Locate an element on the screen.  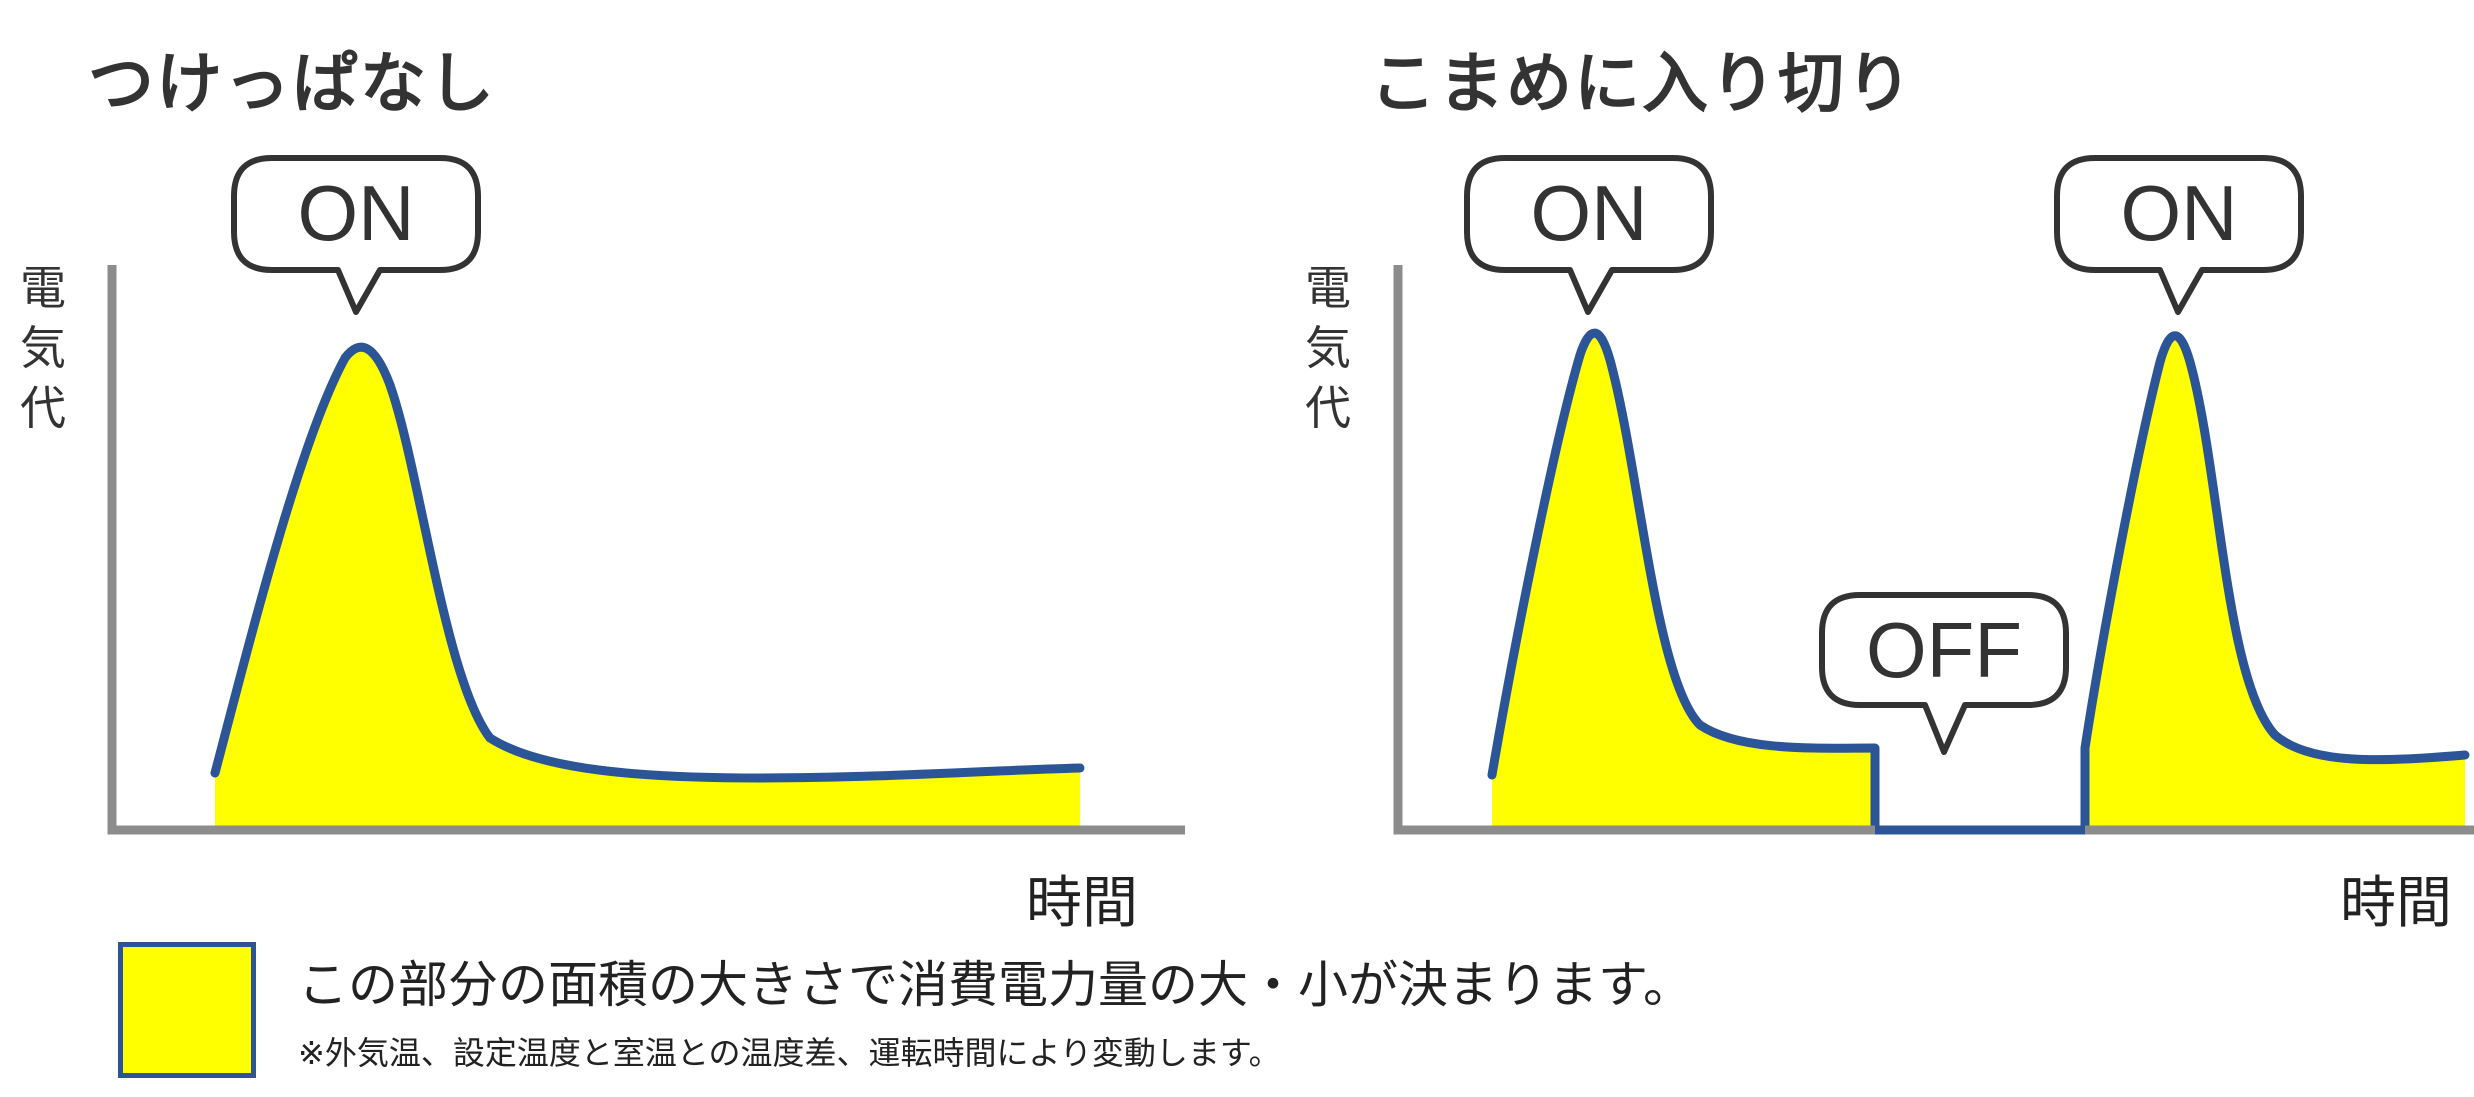
right-y-axis-label: 電 気 代 is located at coordinates (1328, 348).